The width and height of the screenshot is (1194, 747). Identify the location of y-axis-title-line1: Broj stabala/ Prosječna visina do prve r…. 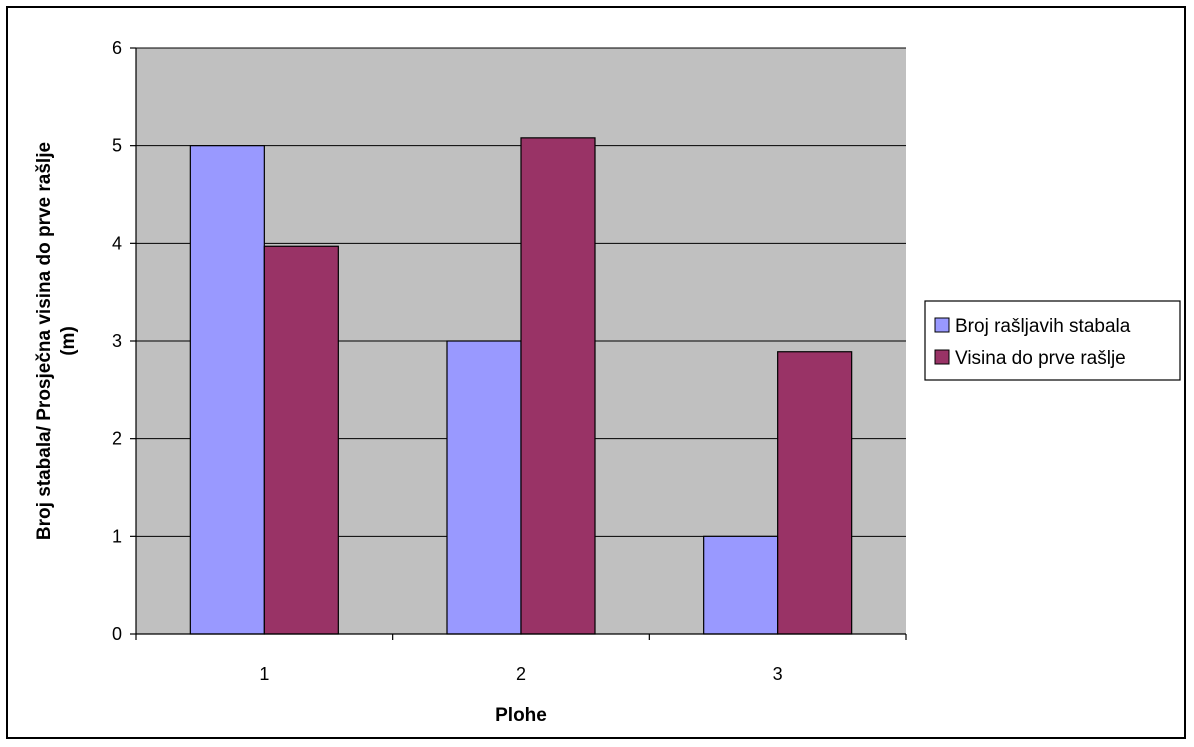
(44, 341).